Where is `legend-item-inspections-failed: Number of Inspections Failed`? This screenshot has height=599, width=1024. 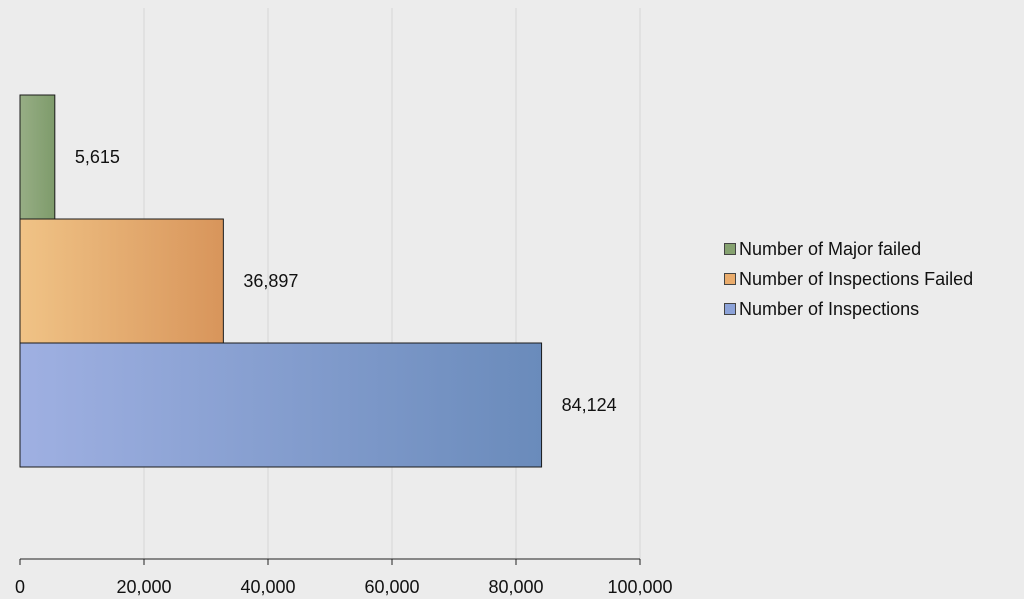
legend-item-inspections-failed: Number of Inspections Failed is located at coordinates (848, 279).